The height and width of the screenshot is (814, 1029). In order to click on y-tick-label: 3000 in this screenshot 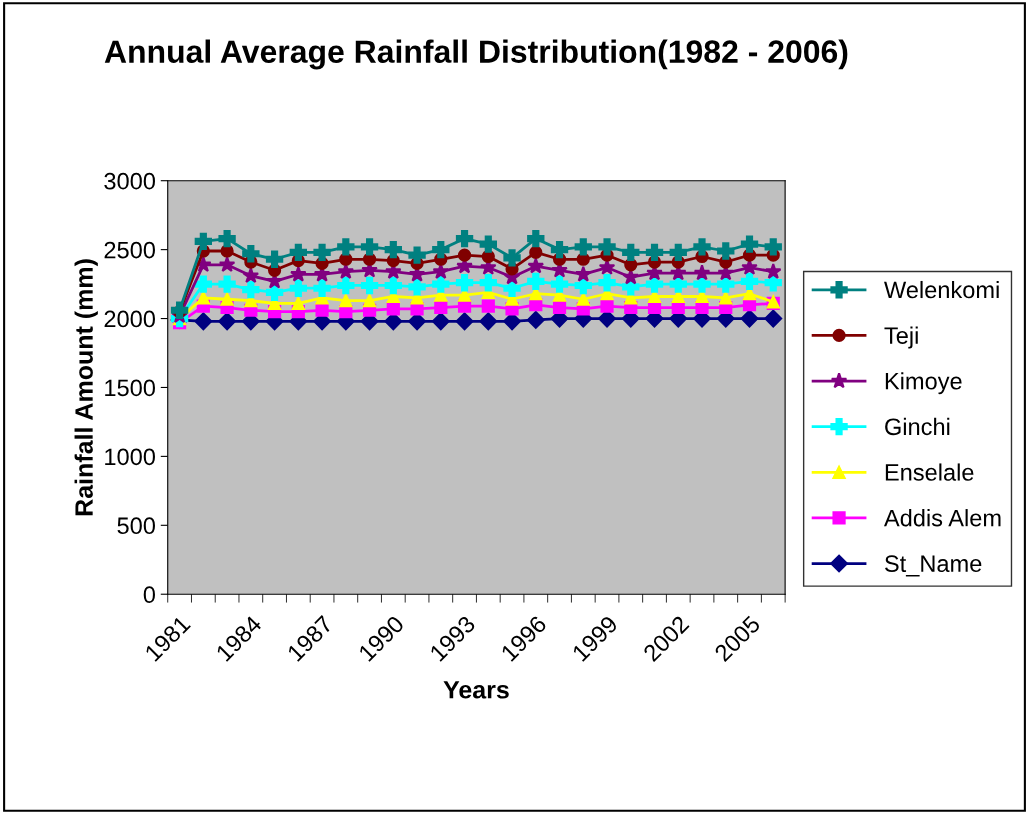, I will do `click(129, 181)`.